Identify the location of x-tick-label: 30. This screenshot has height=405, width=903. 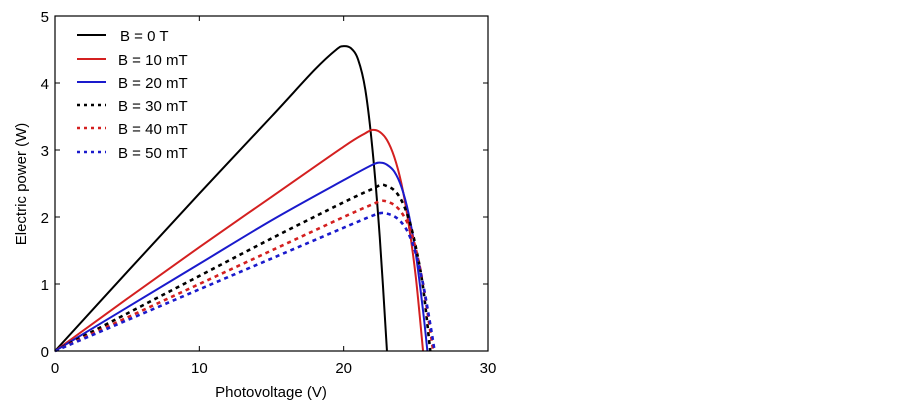
(488, 368).